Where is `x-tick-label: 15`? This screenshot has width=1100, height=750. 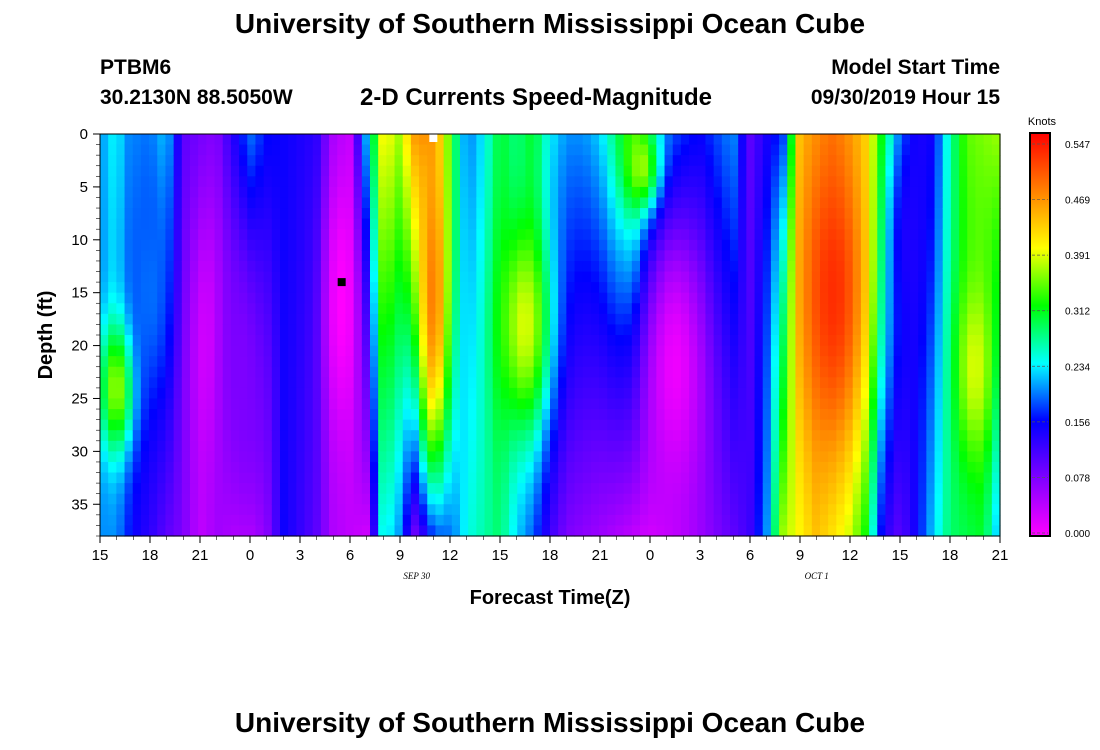
x-tick-label: 15 is located at coordinates (500, 555).